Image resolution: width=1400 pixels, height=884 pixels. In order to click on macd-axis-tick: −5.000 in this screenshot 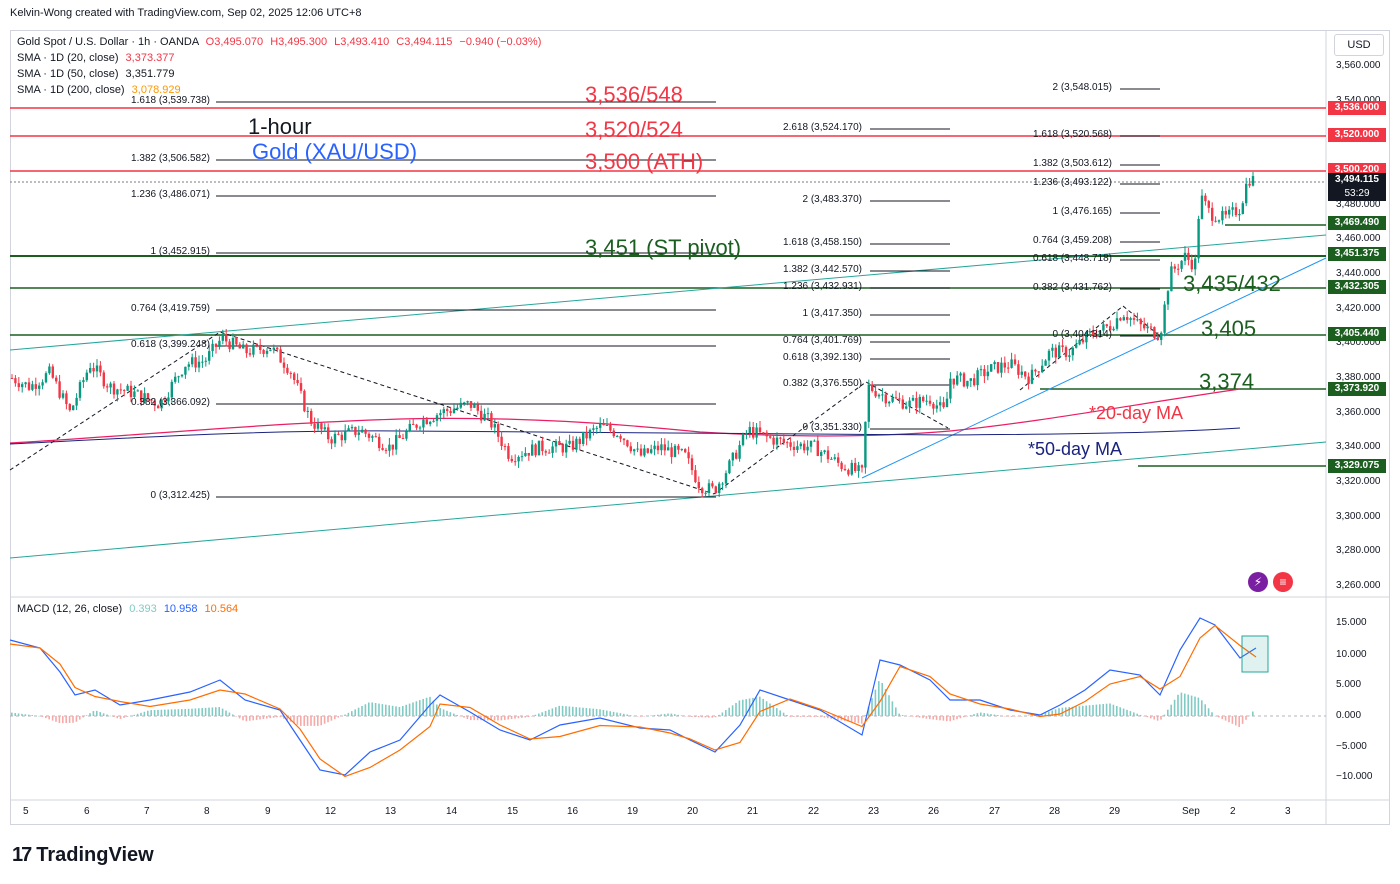, I will do `click(1351, 746)`.